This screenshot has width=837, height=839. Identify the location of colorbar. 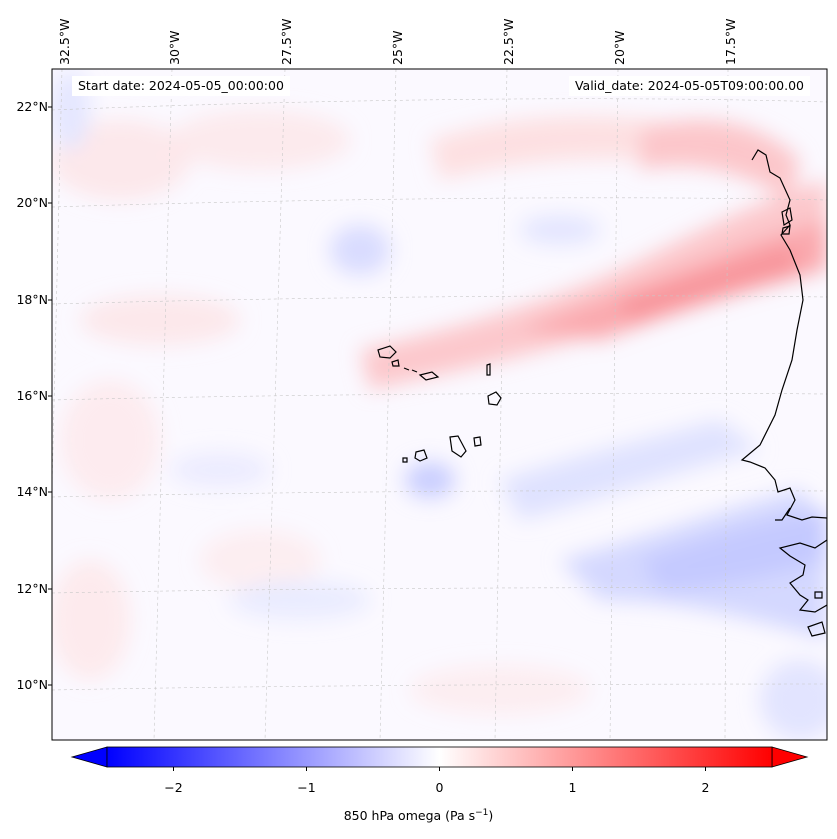
(439, 758).